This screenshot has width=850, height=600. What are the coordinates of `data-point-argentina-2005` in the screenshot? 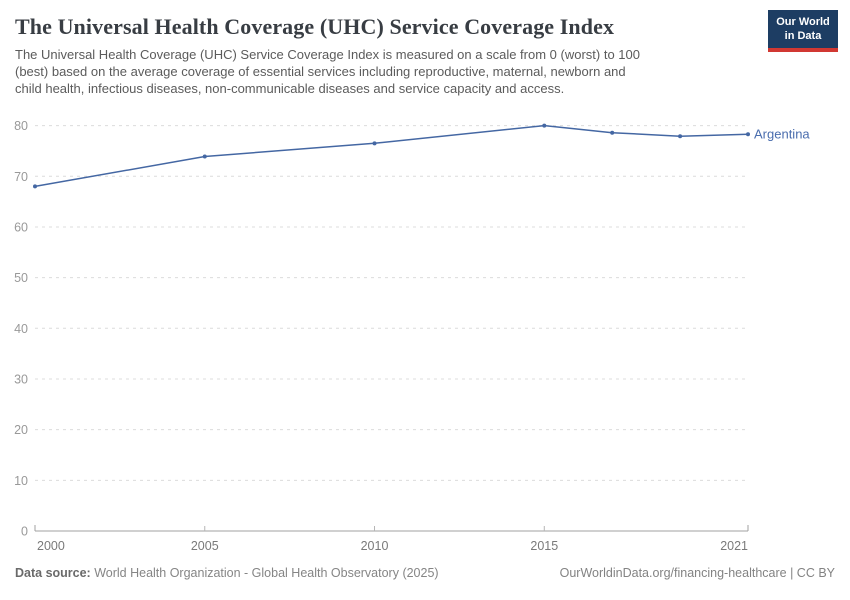 It's located at (204, 156).